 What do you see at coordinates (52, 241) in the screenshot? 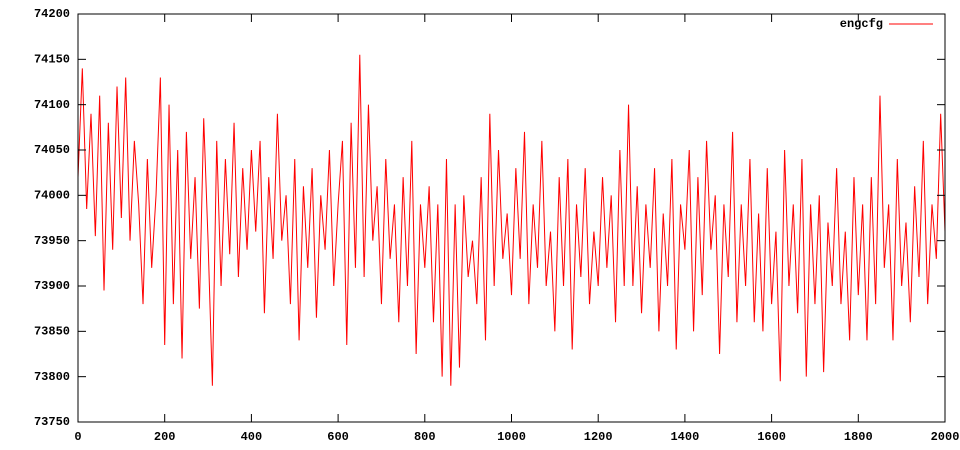
I see `y-tick-label: 73950` at bounding box center [52, 241].